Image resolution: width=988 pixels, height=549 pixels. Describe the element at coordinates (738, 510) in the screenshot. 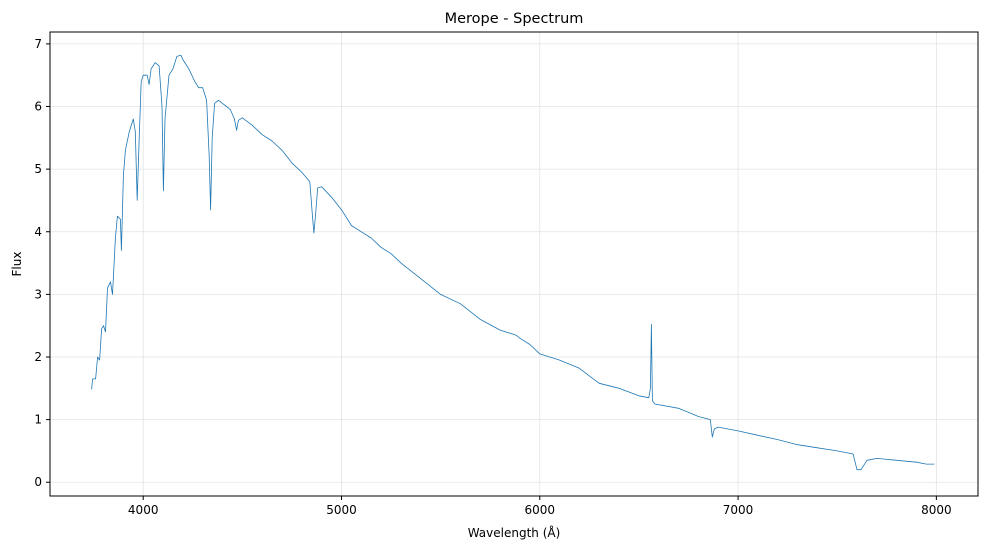

I see `x-tick-label: 7000` at that location.